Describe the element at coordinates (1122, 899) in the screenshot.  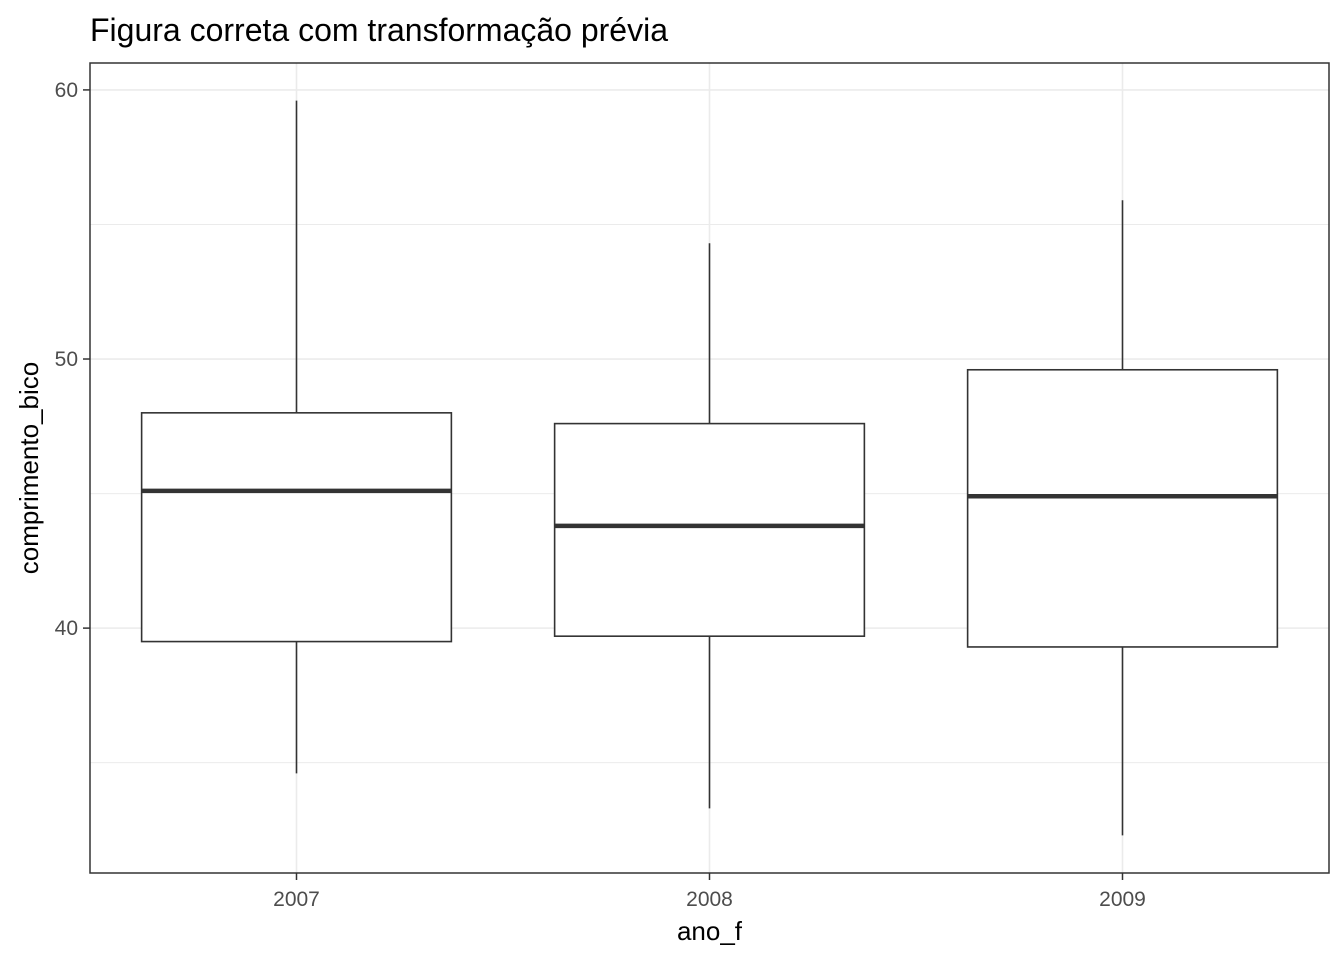
I see `x-tick-label: 2009` at that location.